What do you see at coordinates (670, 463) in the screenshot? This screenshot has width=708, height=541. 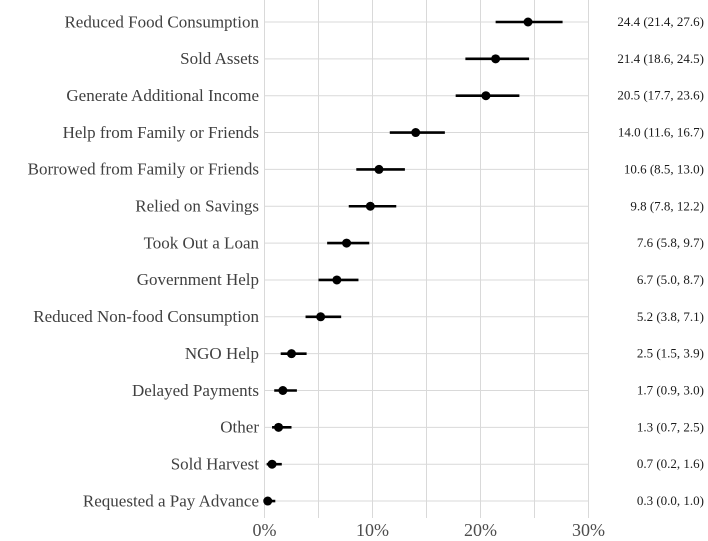 I see `value-label: 0.7 (0.2, 1.6)` at bounding box center [670, 463].